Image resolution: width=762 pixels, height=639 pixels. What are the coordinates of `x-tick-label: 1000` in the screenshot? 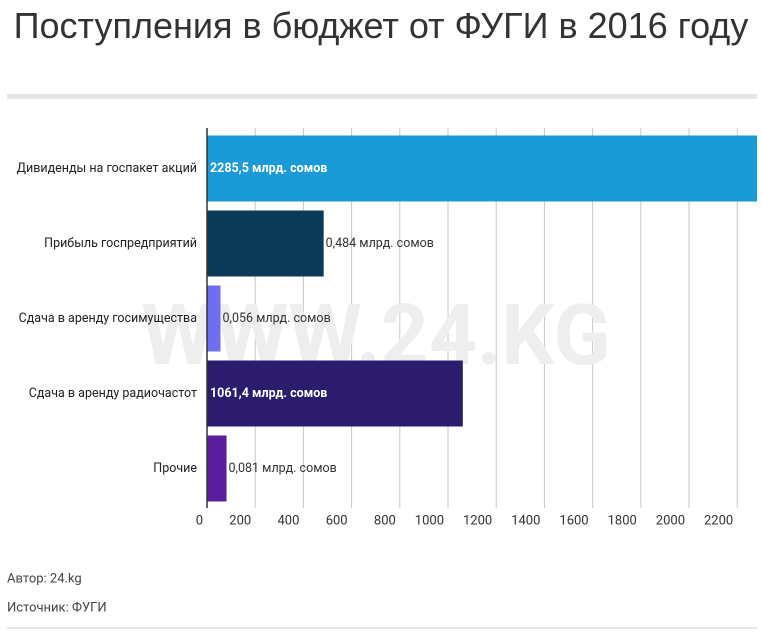 It's located at (429, 520).